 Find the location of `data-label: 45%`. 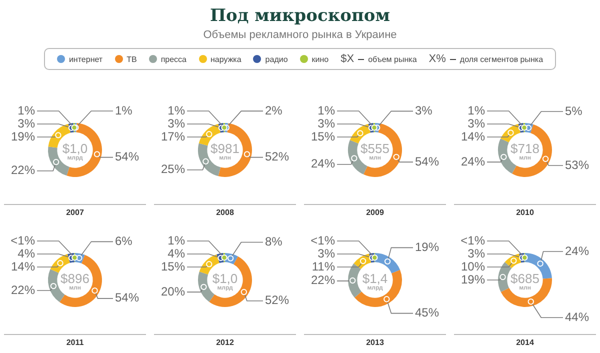

data-label: 45% is located at coordinates (427, 313).